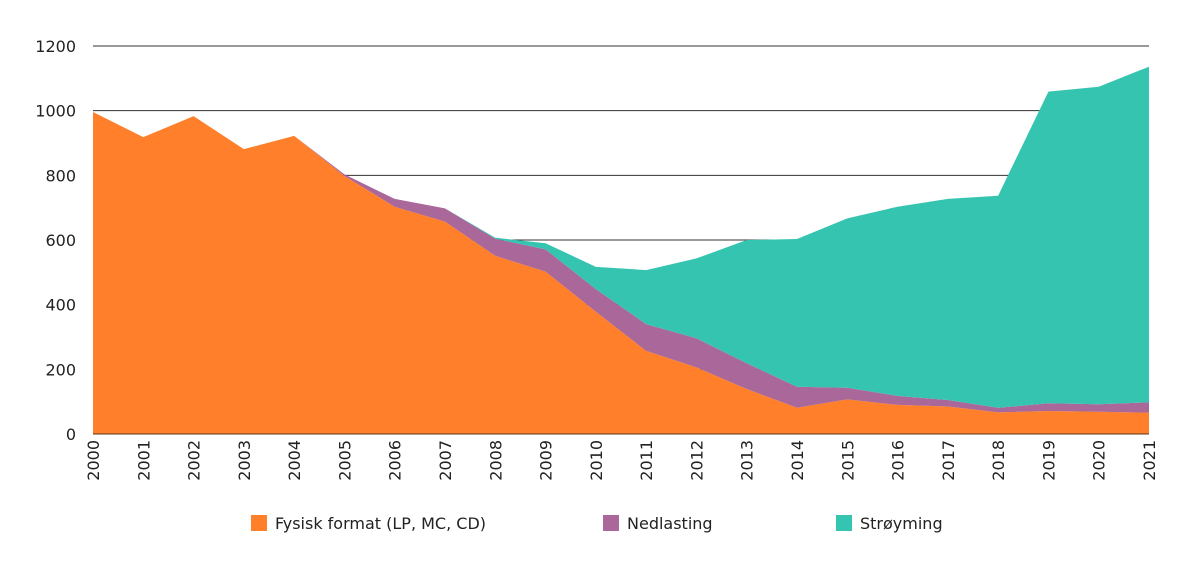  I want to click on x-tick-label: 2019, so click(1048, 460).